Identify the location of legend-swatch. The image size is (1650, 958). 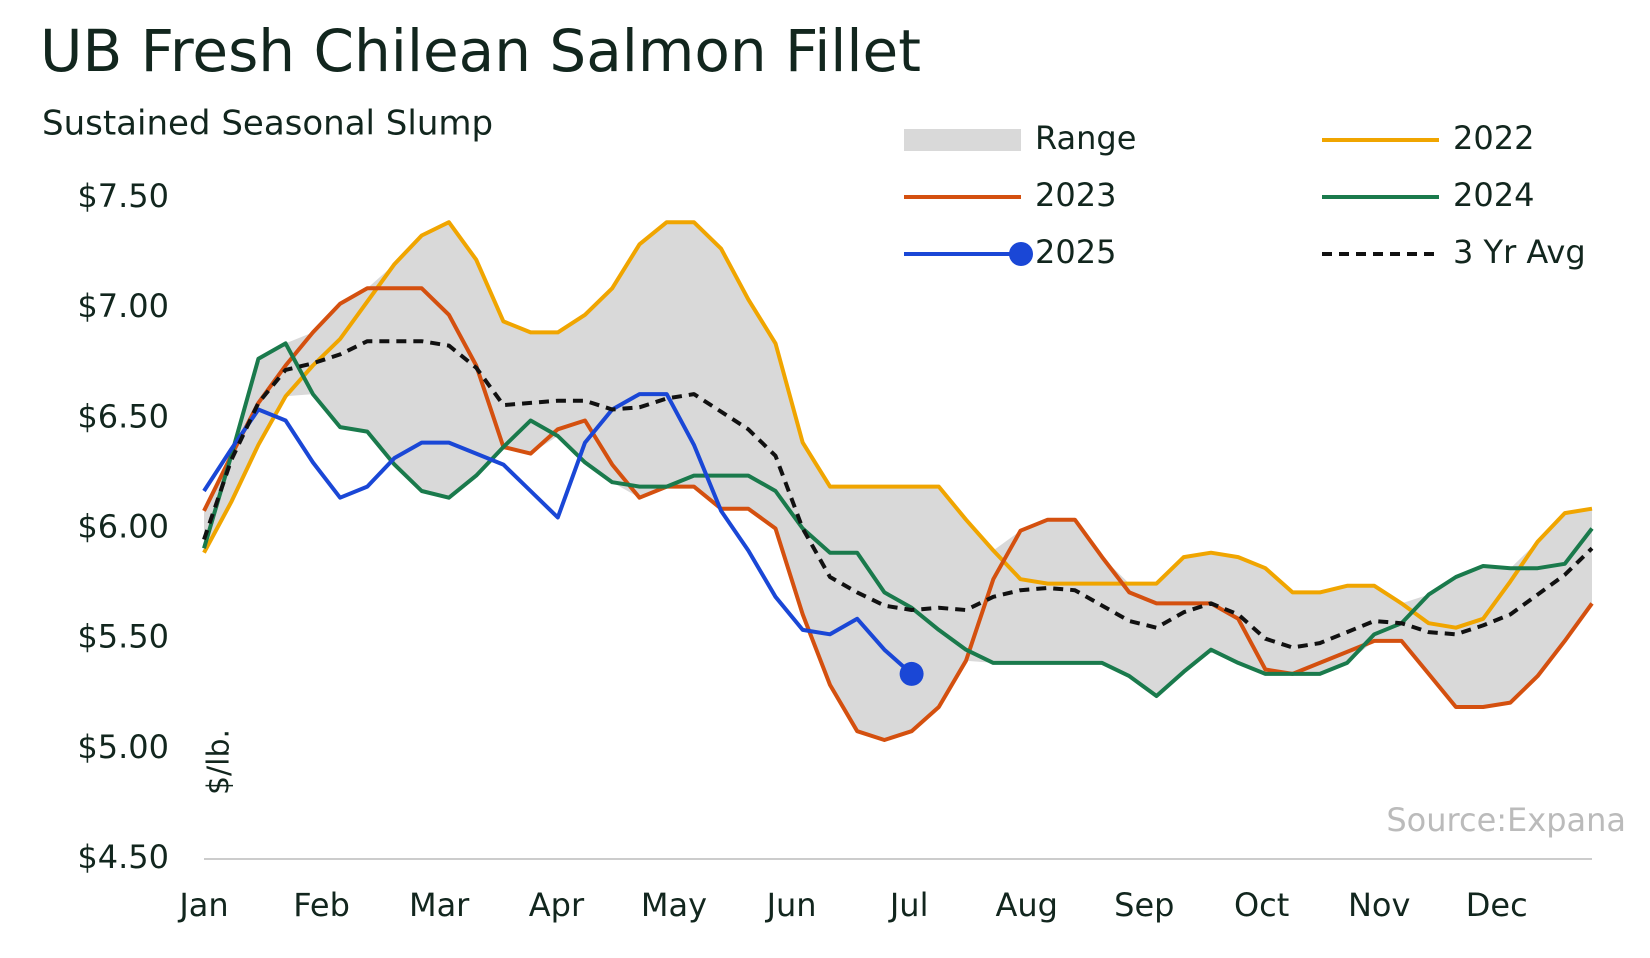
(962, 140).